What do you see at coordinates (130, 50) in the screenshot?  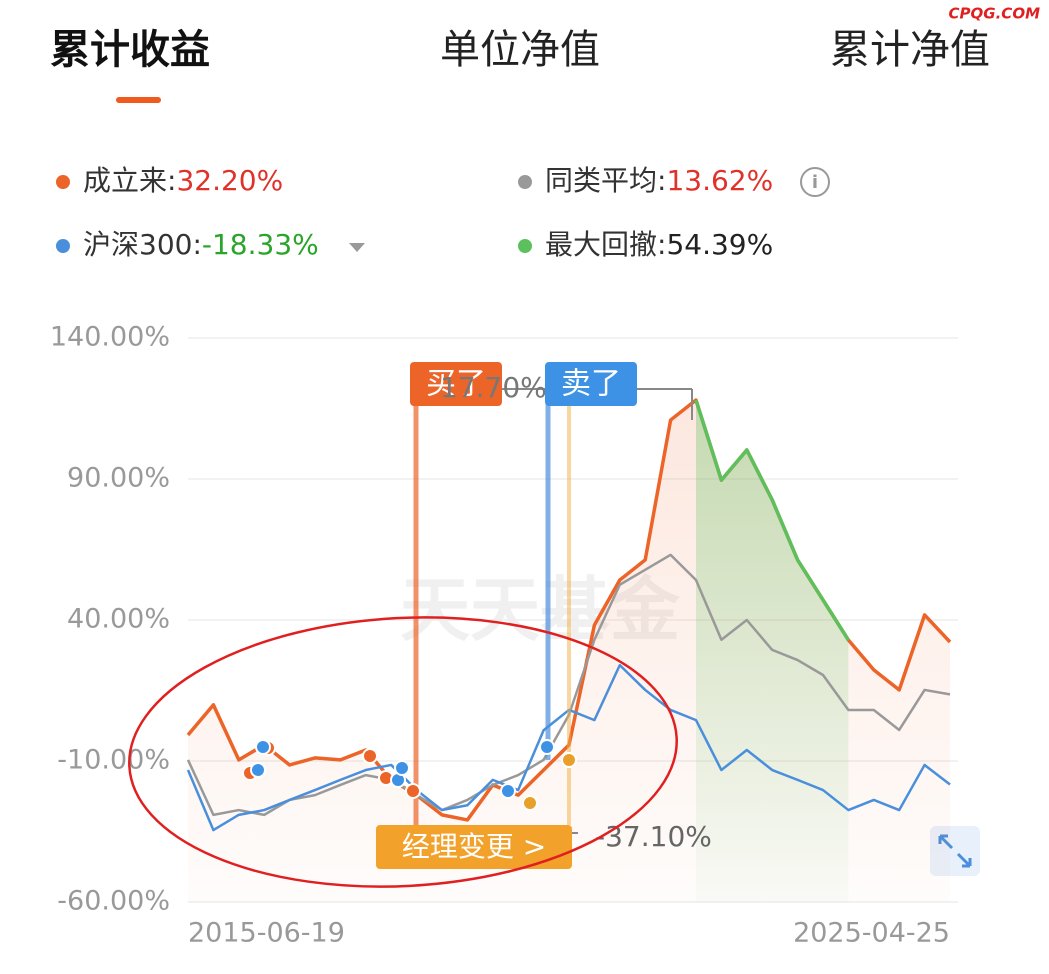 I see `tab: 累计收益` at bounding box center [130, 50].